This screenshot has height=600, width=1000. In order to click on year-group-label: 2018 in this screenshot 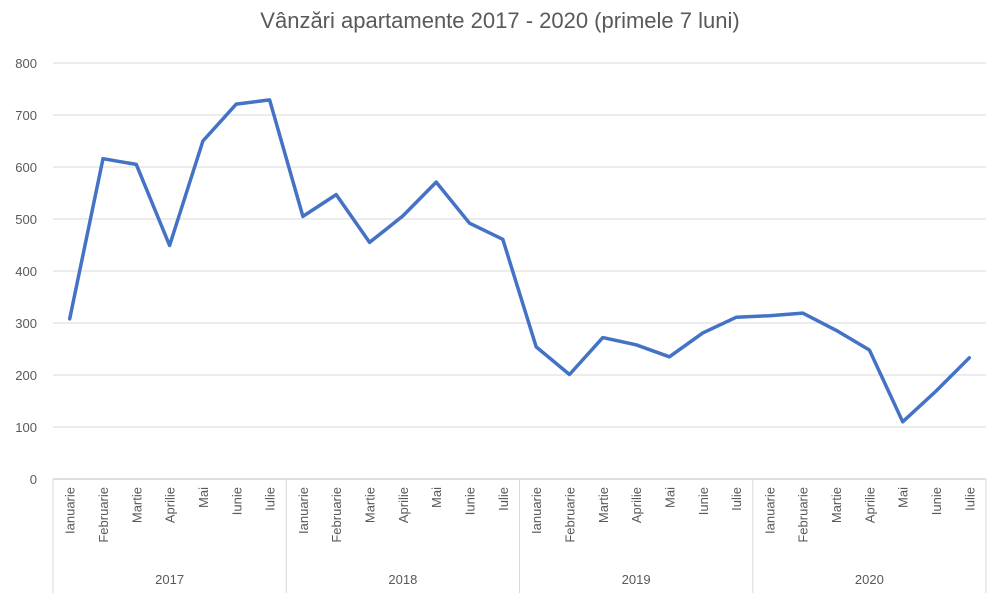, I will do `click(402, 579)`.